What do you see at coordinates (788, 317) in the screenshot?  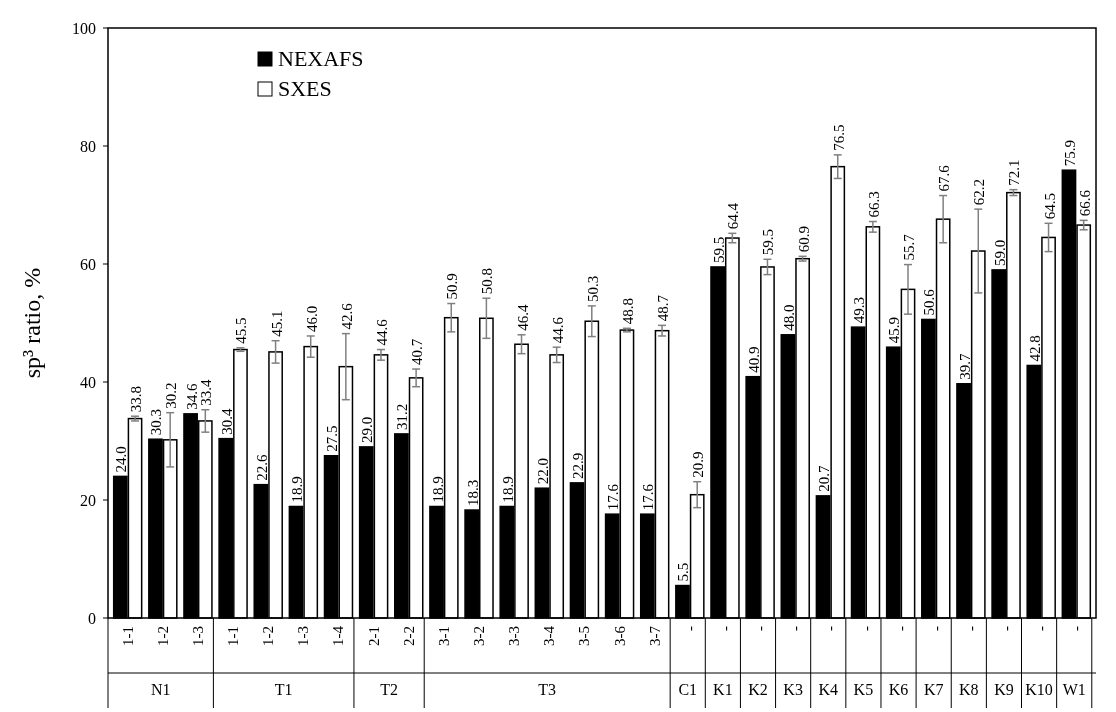 I see `data-label: 48.0` at bounding box center [788, 317].